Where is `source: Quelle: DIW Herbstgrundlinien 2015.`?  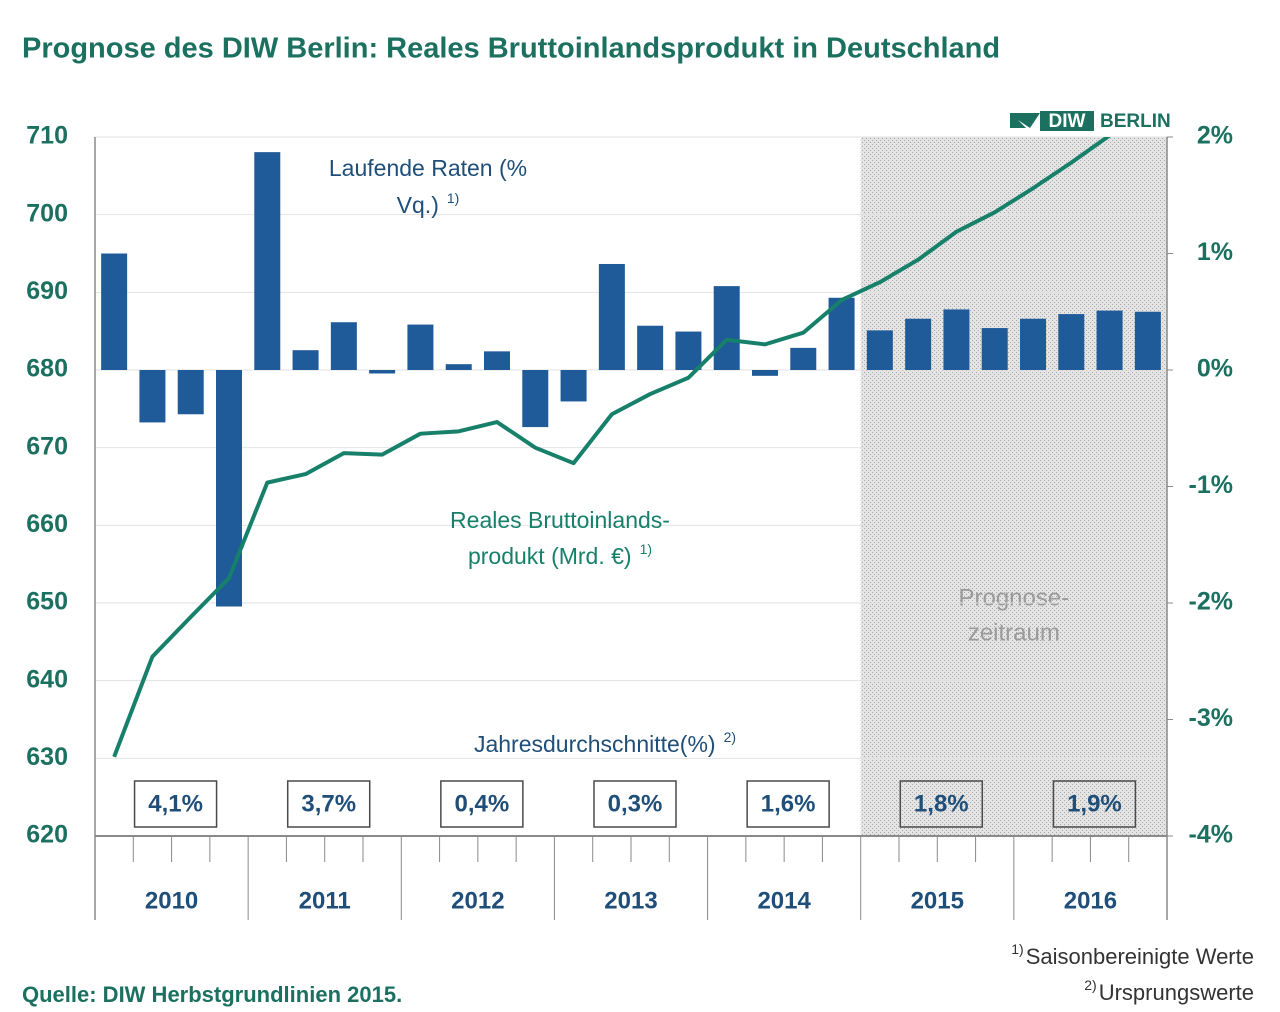
source: Quelle: DIW Herbstgrundlinien 2015. is located at coordinates (212, 994).